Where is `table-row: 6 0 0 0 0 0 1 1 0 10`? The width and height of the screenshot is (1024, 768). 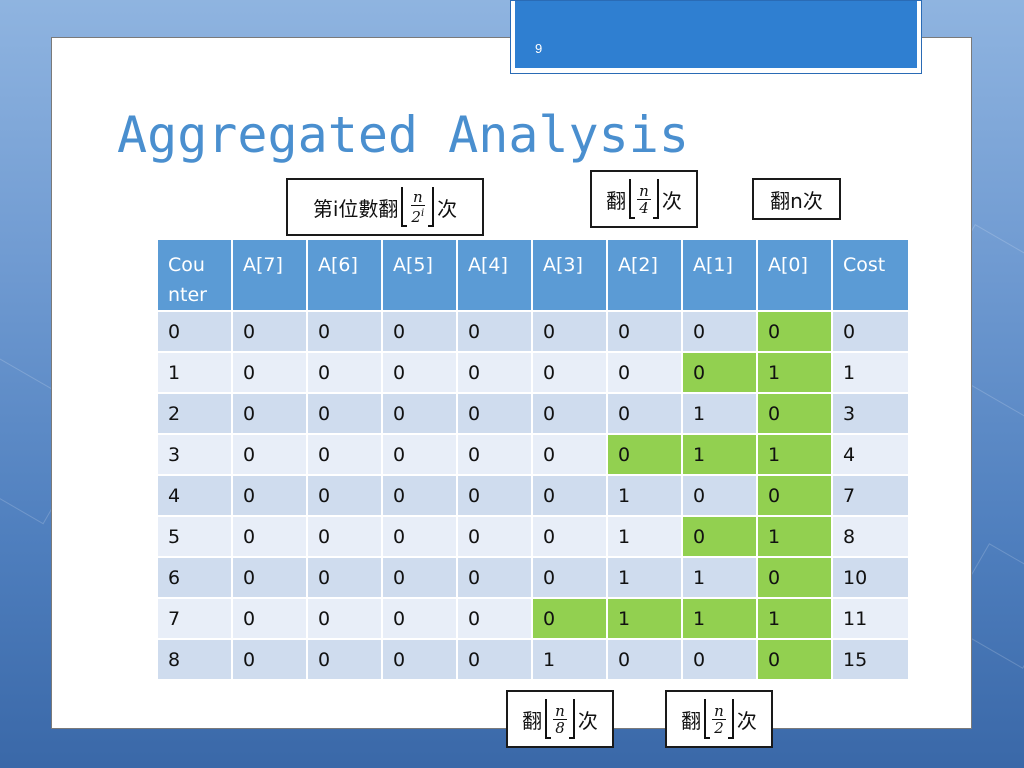 table-row: 6 0 0 0 0 0 1 1 0 10 is located at coordinates (533, 577).